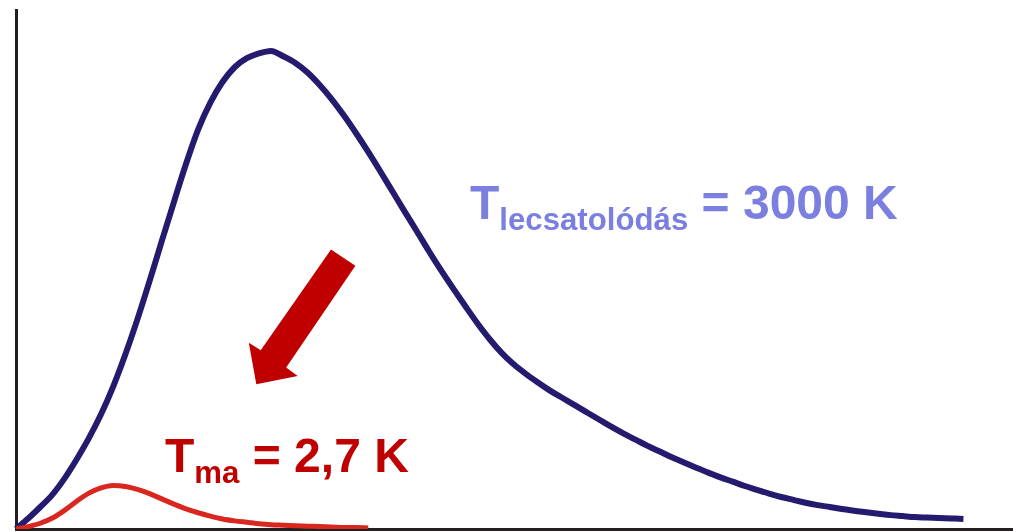 This screenshot has height=532, width=1013. Describe the element at coordinates (684, 206) in the screenshot. I see `series-label: T$_{lecsatolódás}$ = 3000 K` at that location.